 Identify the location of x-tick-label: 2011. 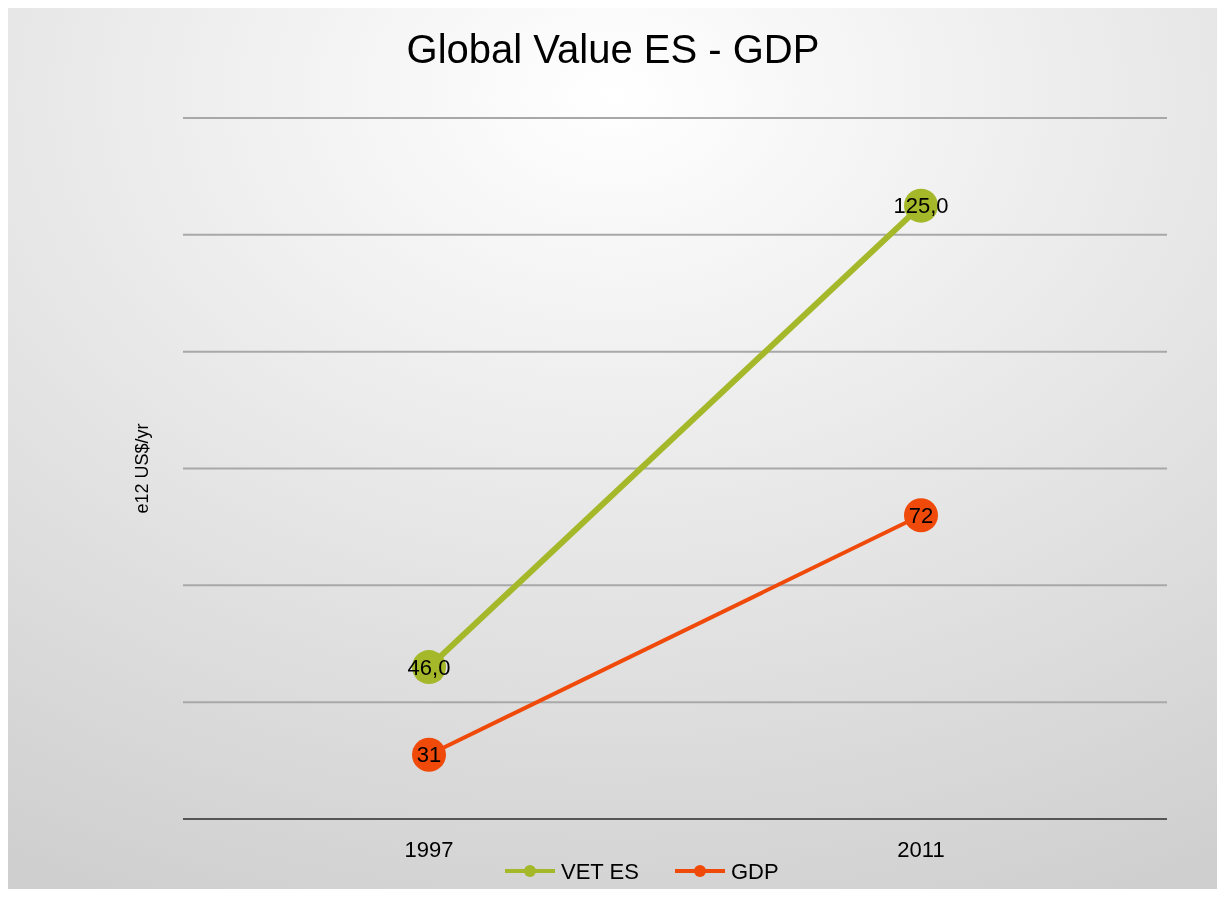
(921, 849).